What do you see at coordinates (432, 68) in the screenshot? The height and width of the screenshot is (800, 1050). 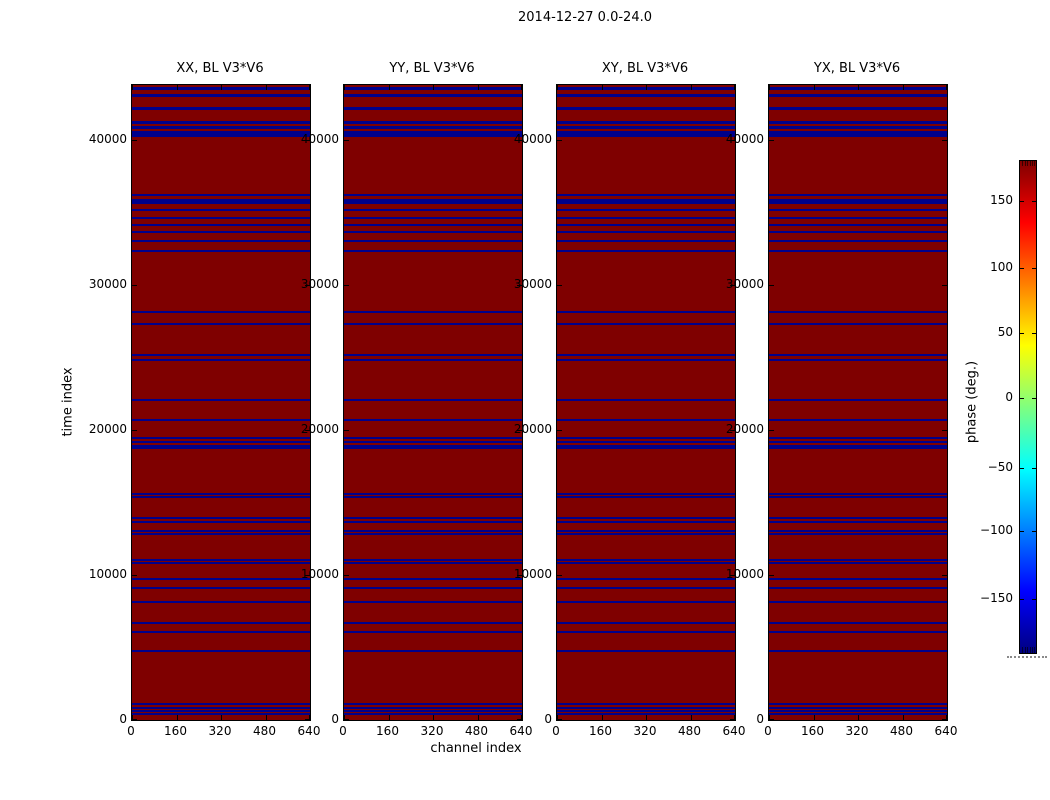 I see `panel-title-yy: YY, BL V3*V6` at bounding box center [432, 68].